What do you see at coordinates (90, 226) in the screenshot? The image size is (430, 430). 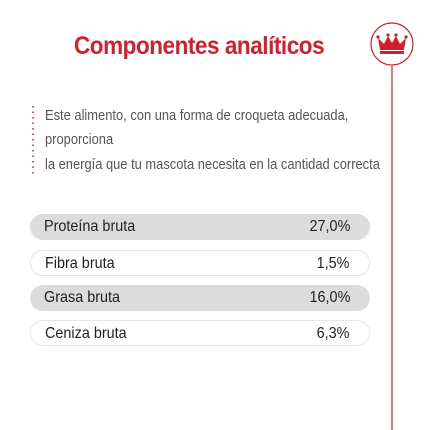 I see `nutrient-label: Proteína bruta` at bounding box center [90, 226].